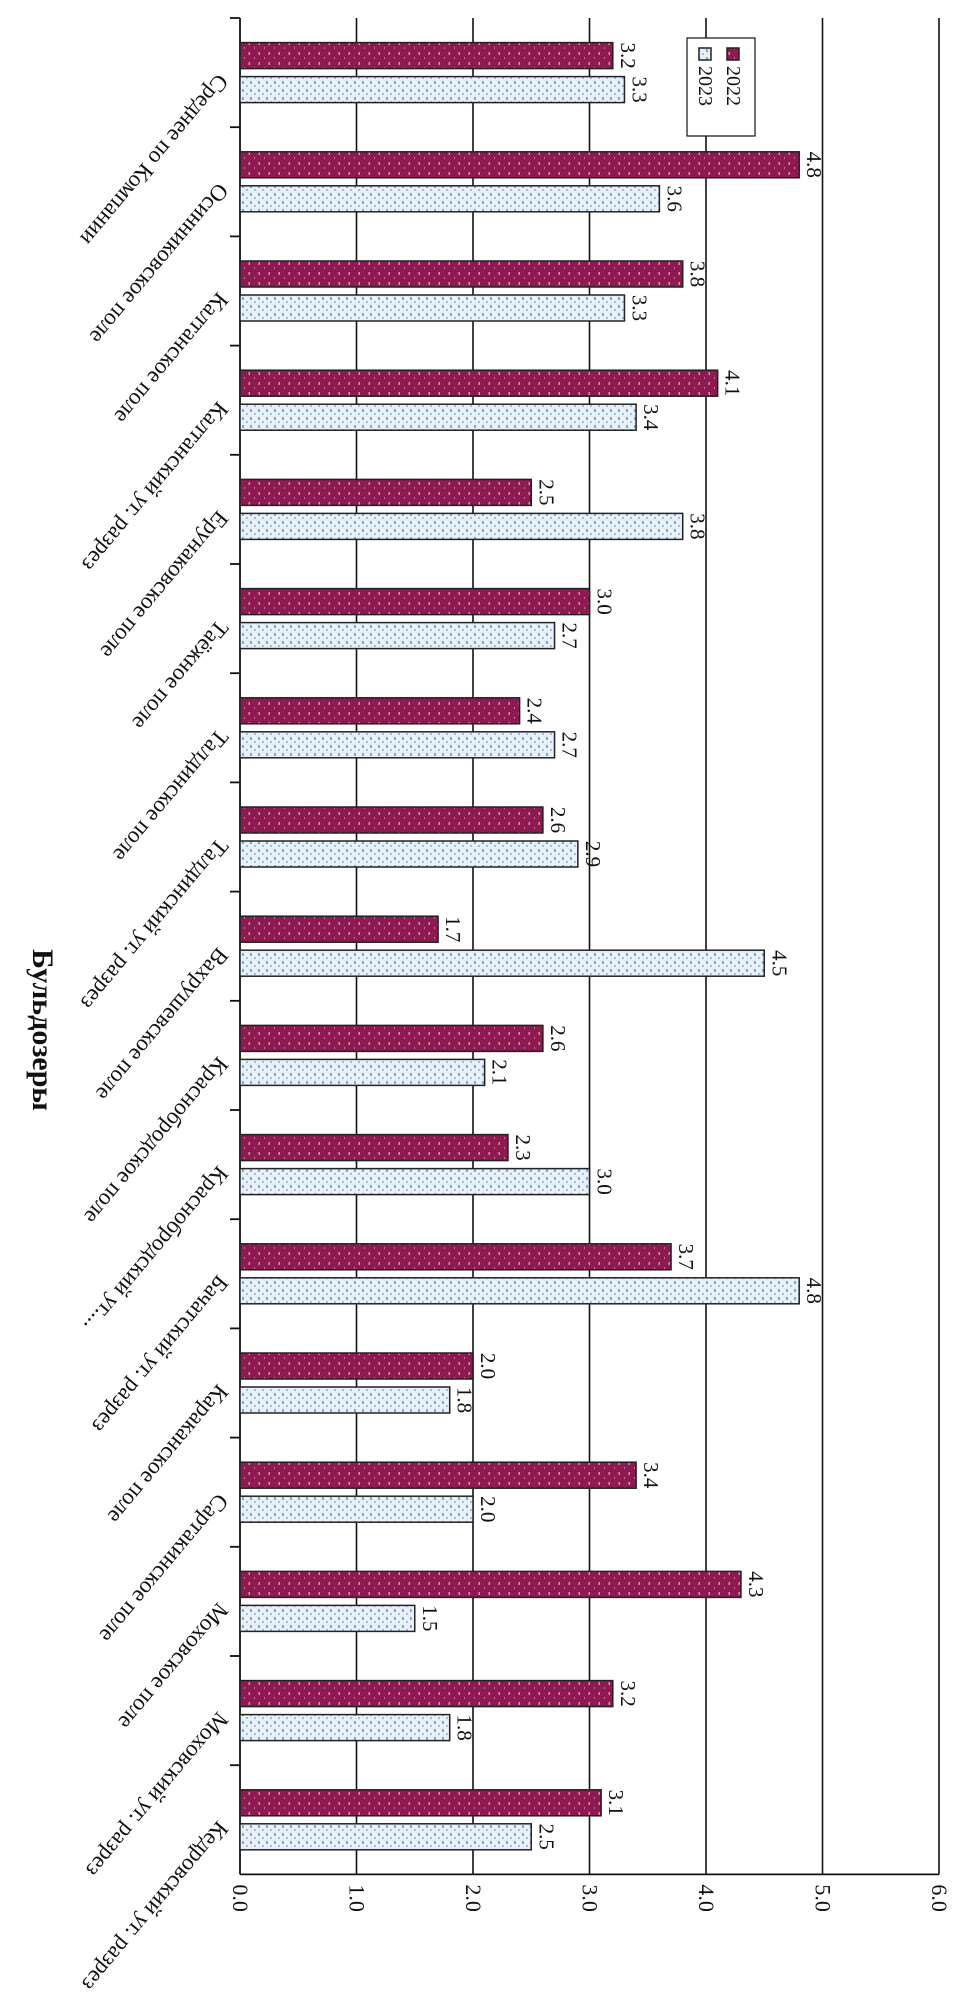  I want to click on value-label-2023: 2.9, so click(593, 854).